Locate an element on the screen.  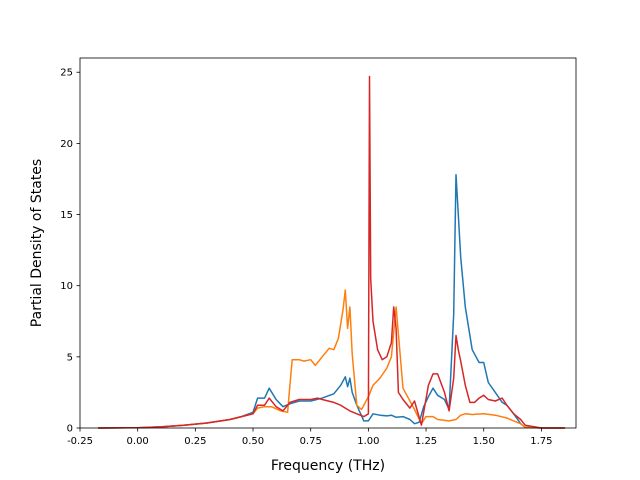
y-tick-label: 0 is located at coordinates (70, 429).